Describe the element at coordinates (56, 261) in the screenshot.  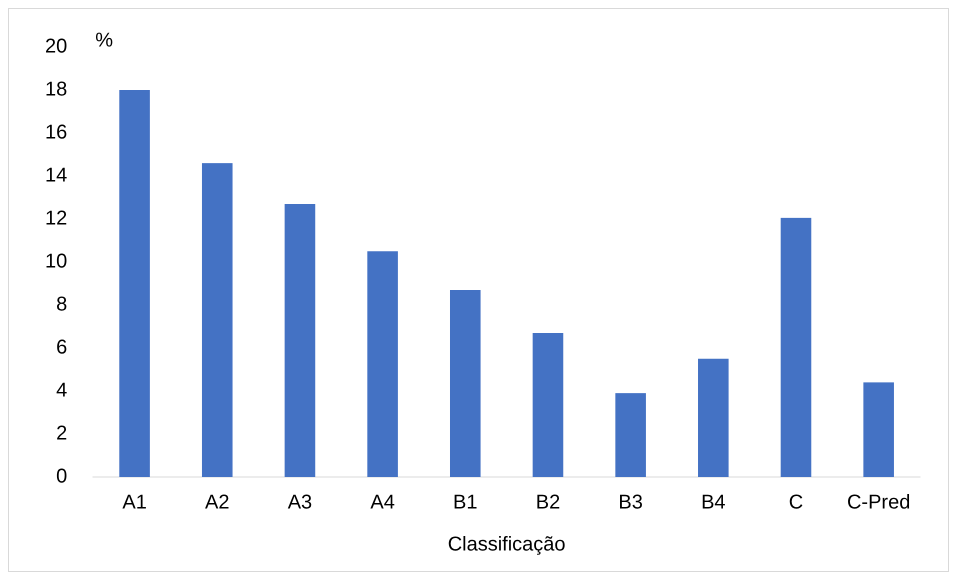
I see `y-tick-label: 10` at that location.